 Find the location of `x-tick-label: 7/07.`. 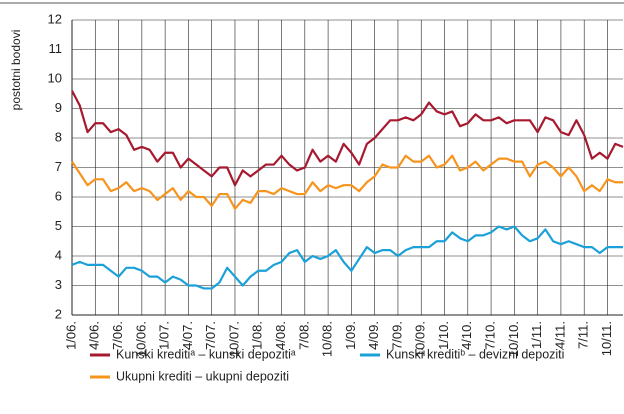

x-tick-label: 7/07. is located at coordinates (210, 335).